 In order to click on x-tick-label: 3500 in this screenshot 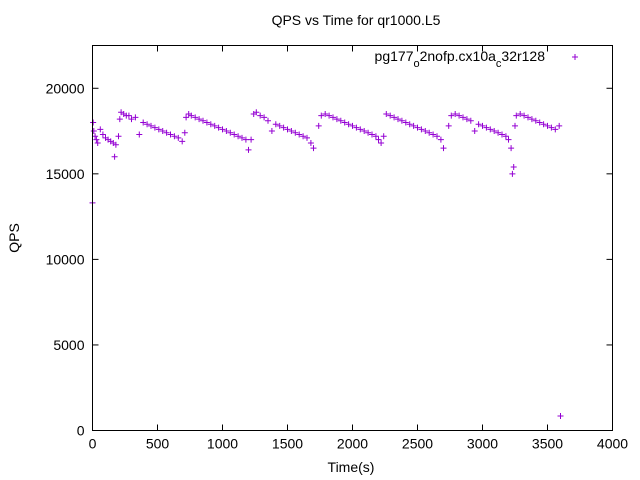, I will do `click(547, 444)`.